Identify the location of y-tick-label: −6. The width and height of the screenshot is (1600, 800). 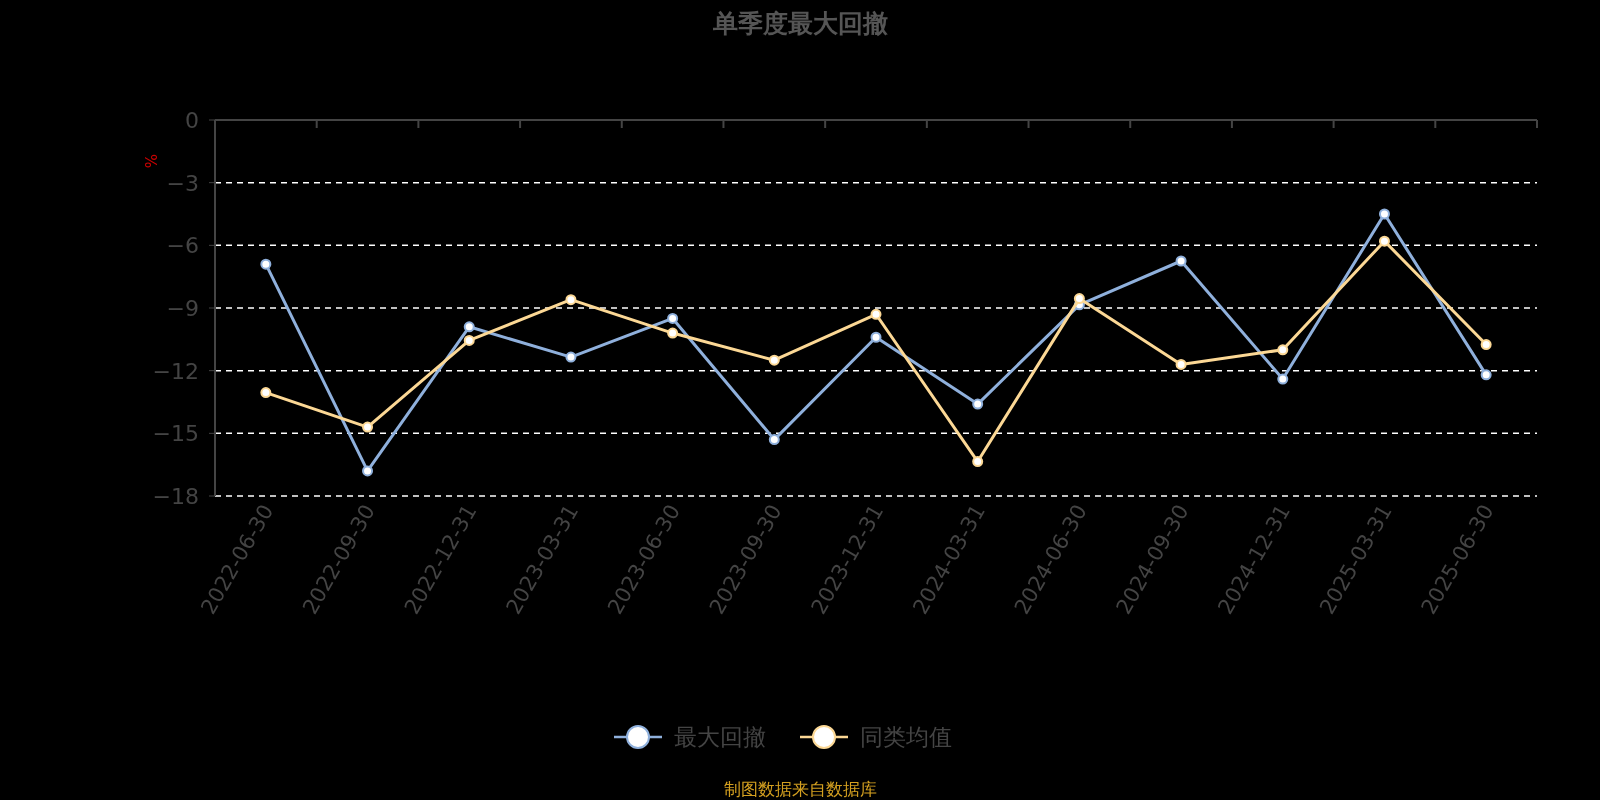
(182, 246).